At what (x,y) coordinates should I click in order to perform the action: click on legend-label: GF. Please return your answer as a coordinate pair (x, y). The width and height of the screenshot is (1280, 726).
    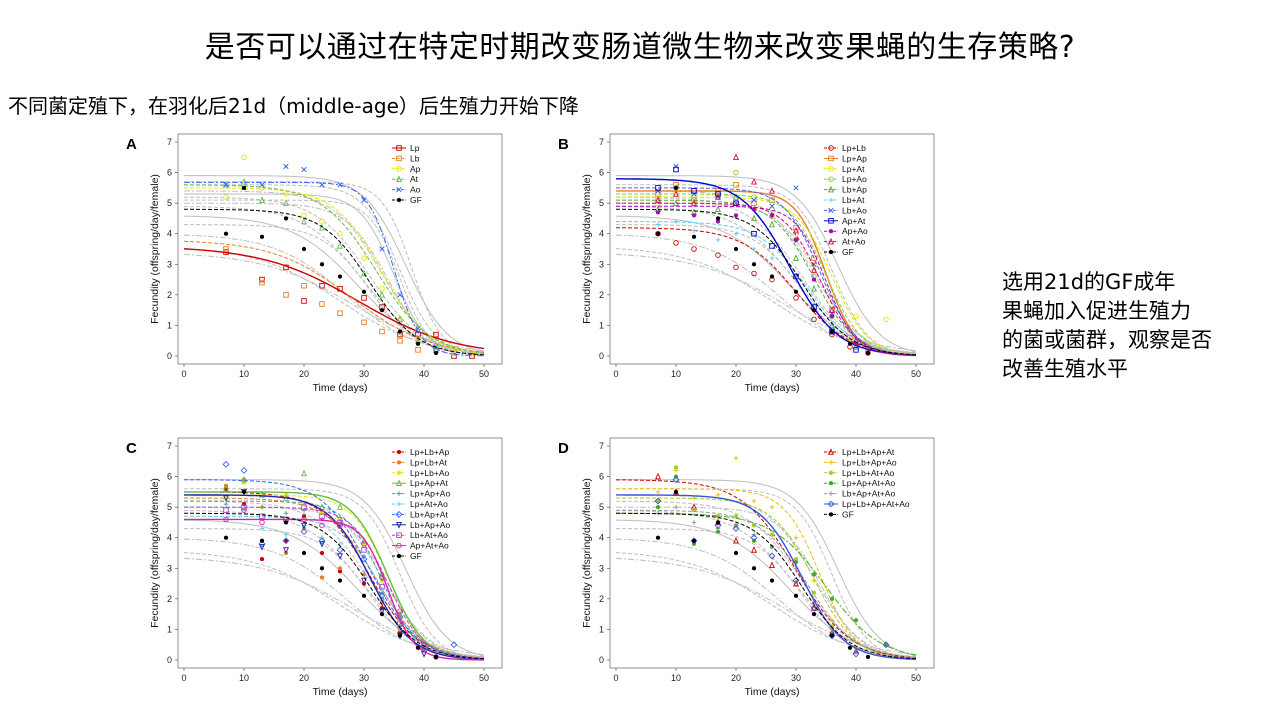
    Looking at the image, I should click on (416, 556).